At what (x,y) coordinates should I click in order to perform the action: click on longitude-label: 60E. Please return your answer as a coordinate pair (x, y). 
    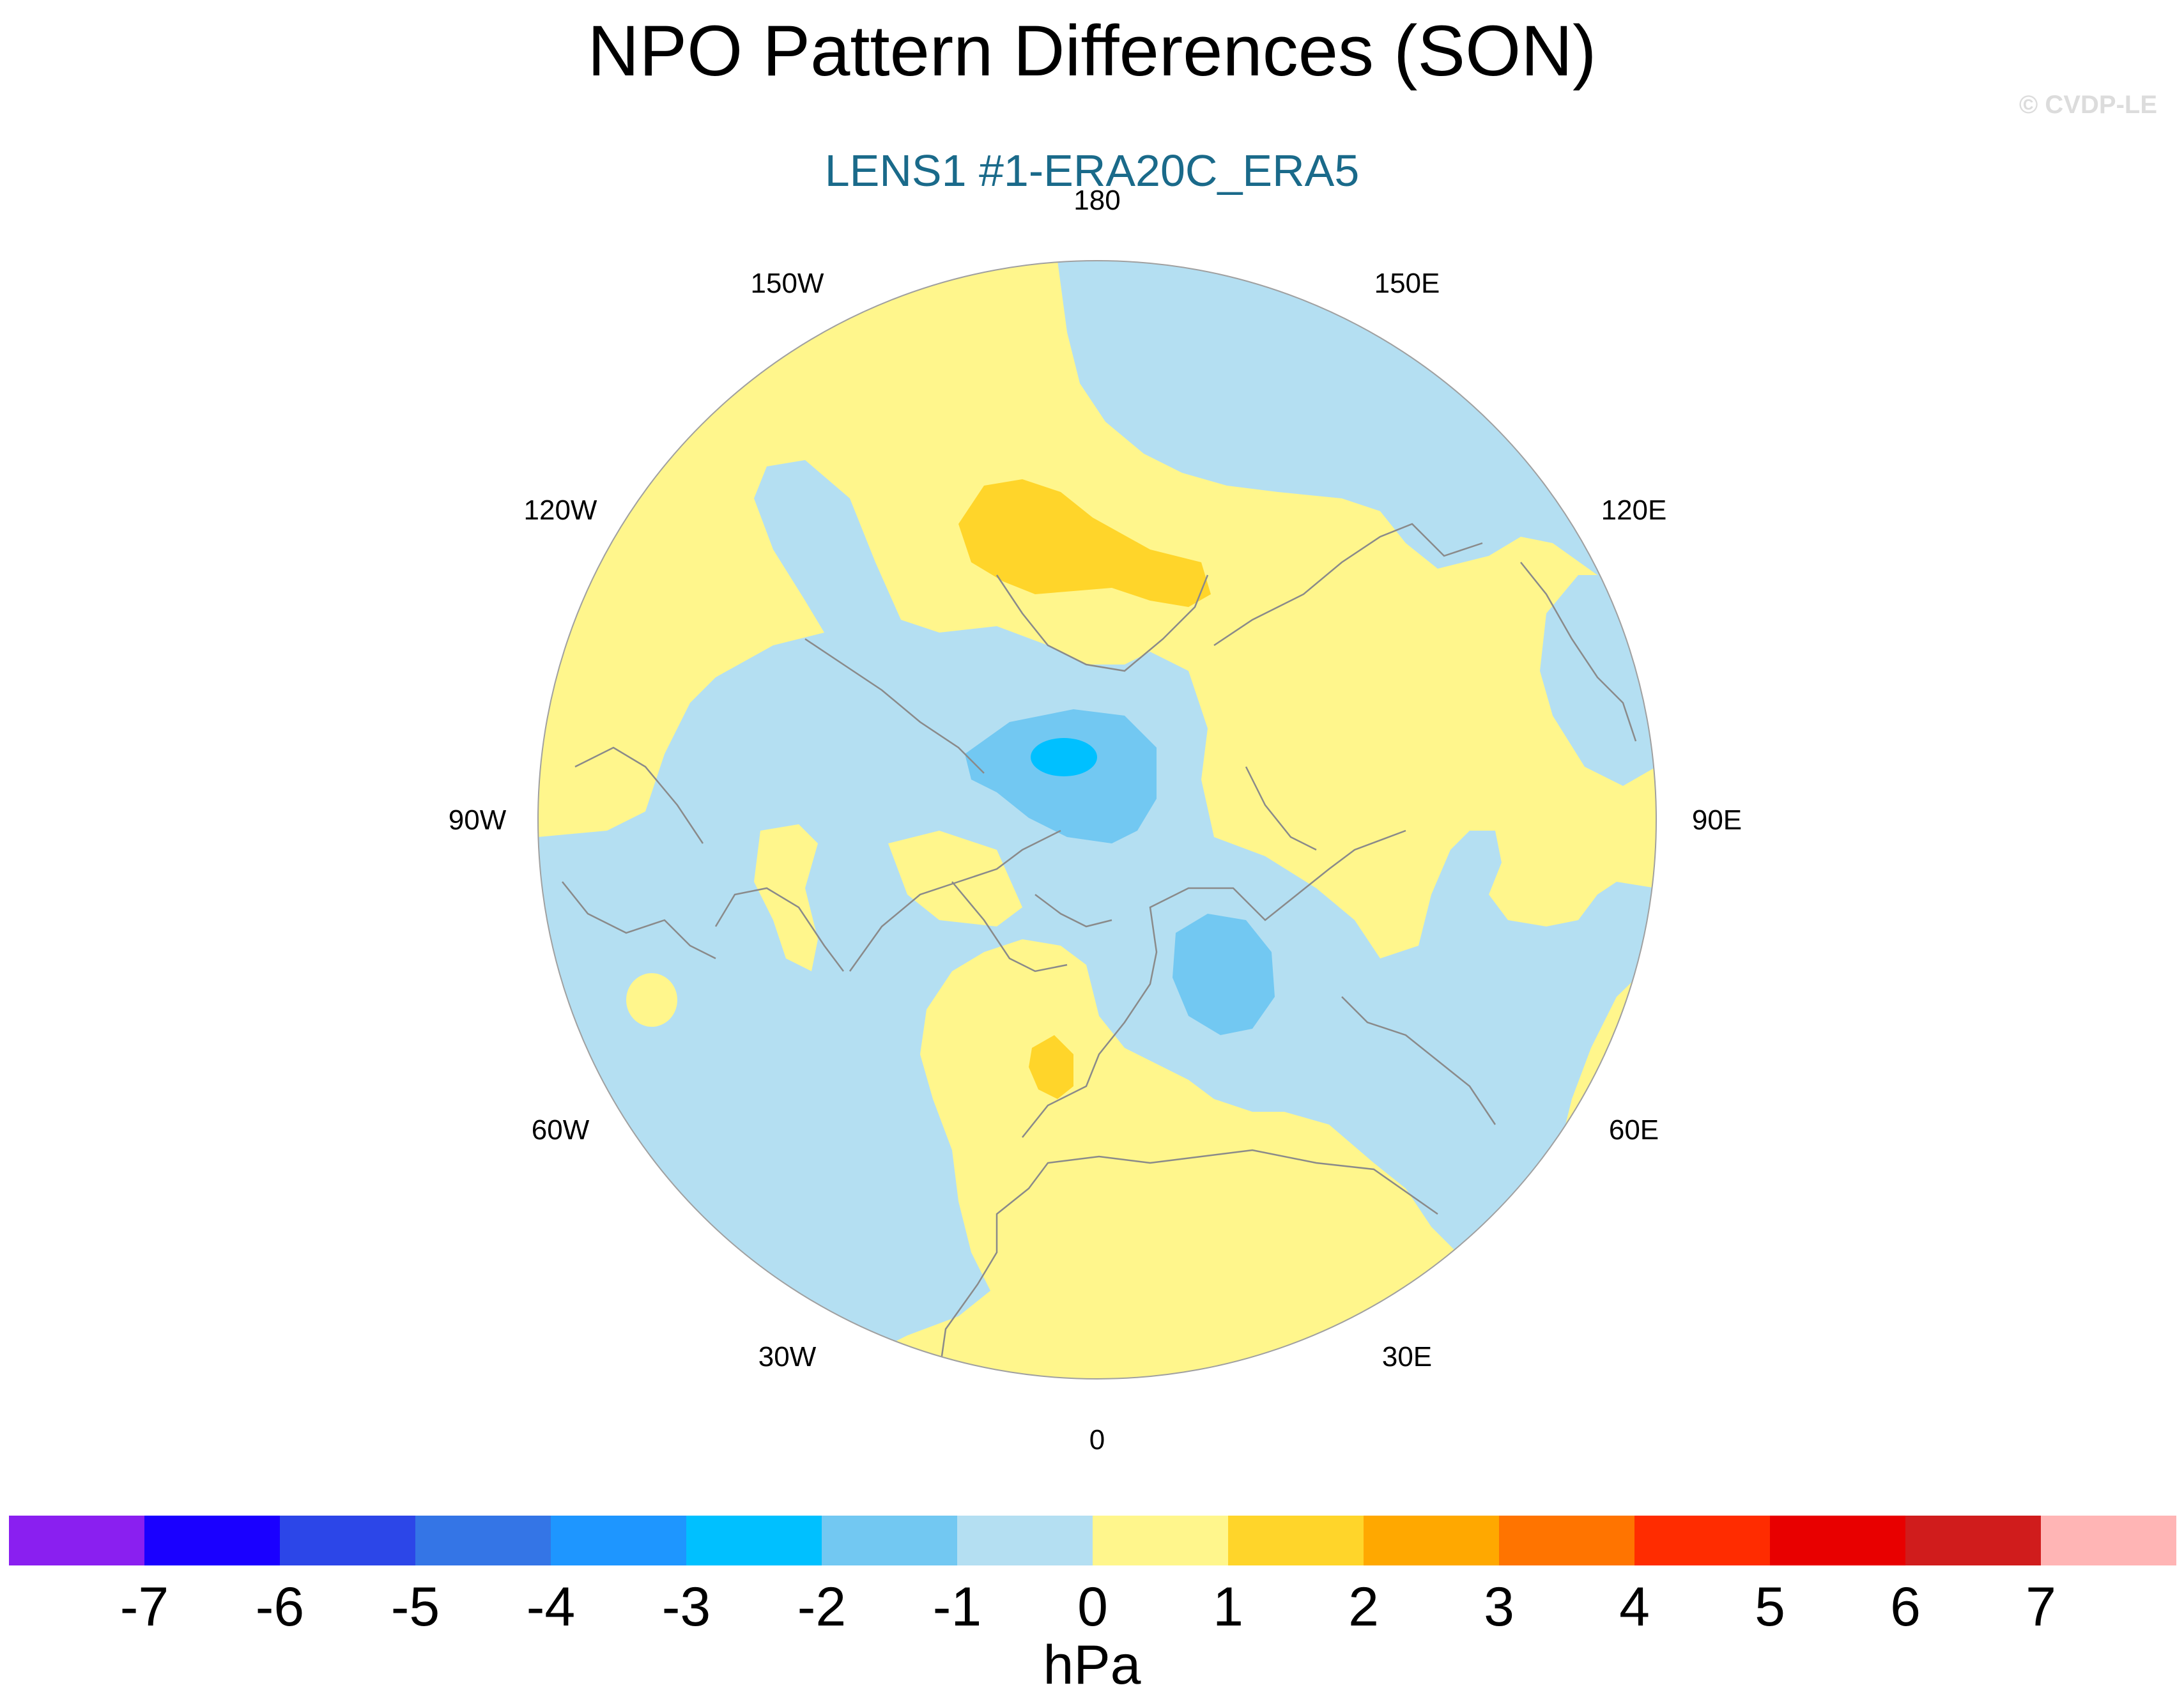
    Looking at the image, I should click on (1634, 1130).